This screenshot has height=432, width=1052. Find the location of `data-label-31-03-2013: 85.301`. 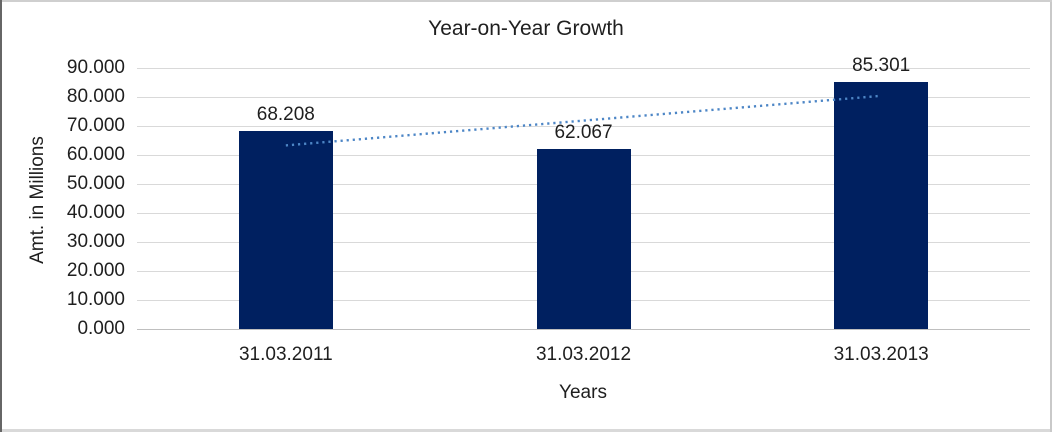

data-label-31-03-2013: 85.301 is located at coordinates (881, 65).